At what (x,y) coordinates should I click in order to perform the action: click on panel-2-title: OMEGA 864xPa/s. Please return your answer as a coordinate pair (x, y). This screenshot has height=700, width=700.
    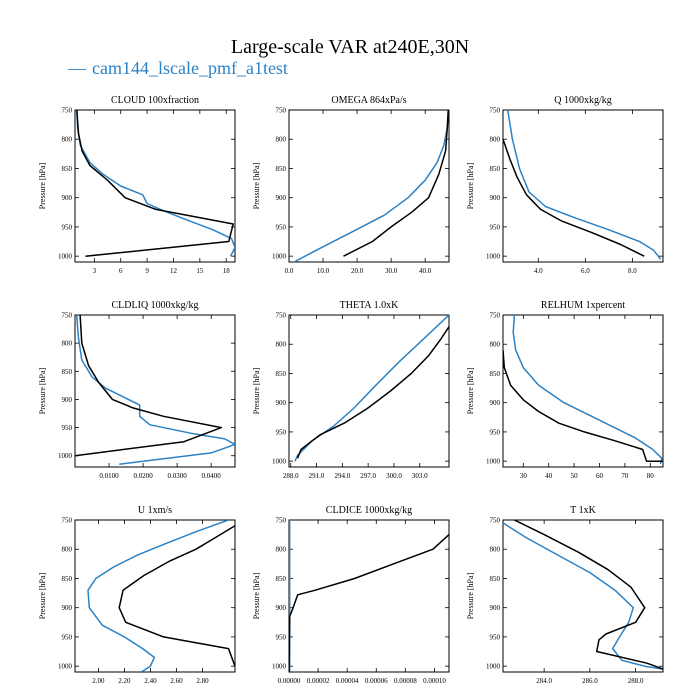
    Looking at the image, I should click on (368, 100).